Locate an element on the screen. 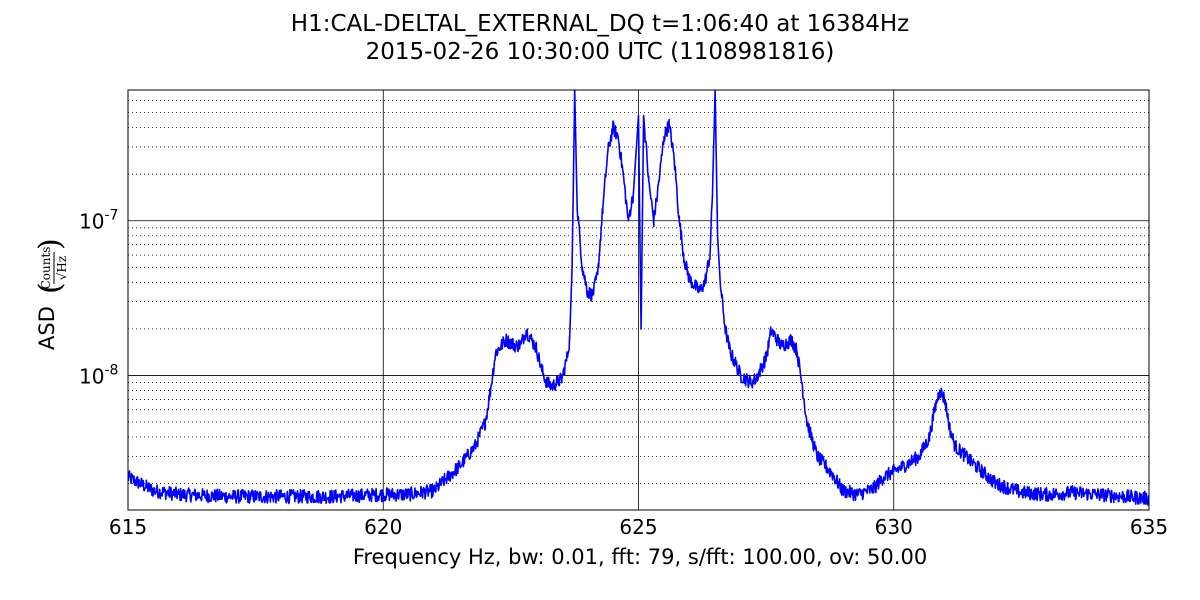 This screenshot has width=1200, height=600. x-tick-label: 625 is located at coordinates (638, 527).